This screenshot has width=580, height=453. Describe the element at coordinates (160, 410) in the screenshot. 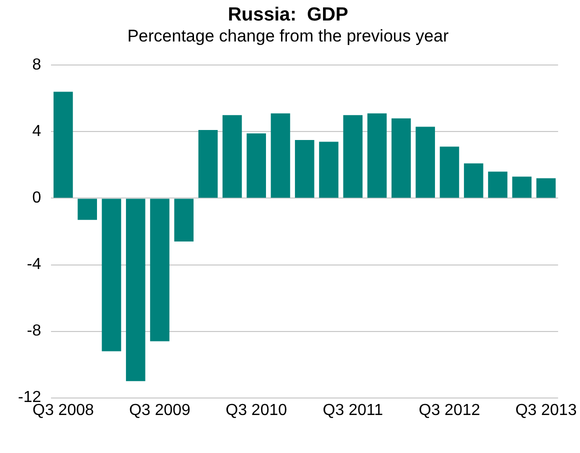

I see `x-tick-label: Q3 2009` at that location.